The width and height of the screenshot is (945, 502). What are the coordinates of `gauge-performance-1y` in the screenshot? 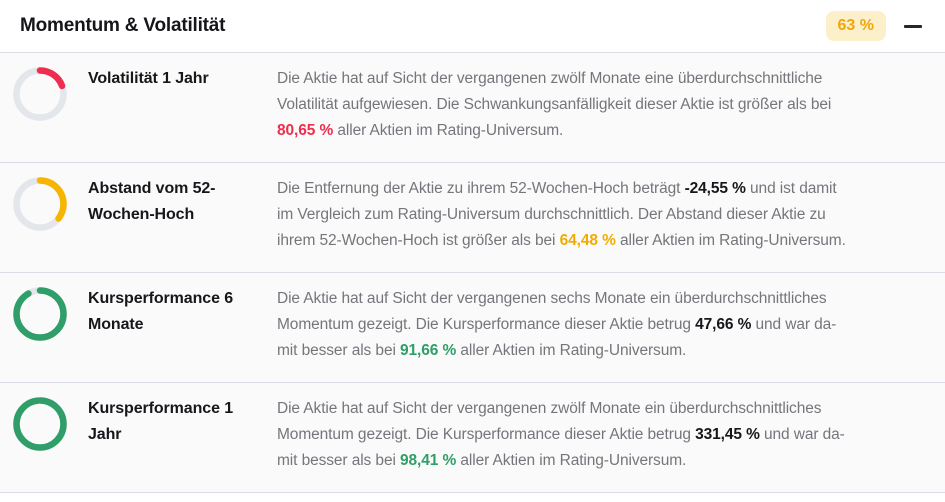 It's located at (50, 444).